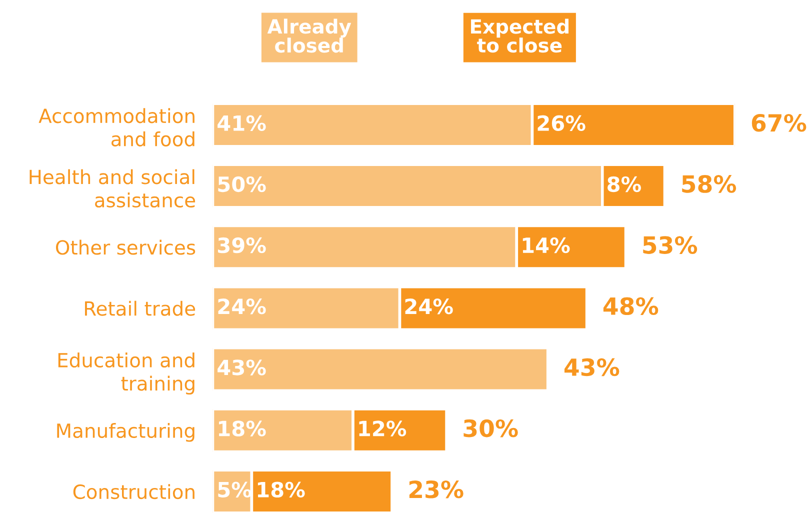 This screenshot has width=812, height=522. What do you see at coordinates (592, 367) in the screenshot?
I see `total-label: 43%` at bounding box center [592, 367].